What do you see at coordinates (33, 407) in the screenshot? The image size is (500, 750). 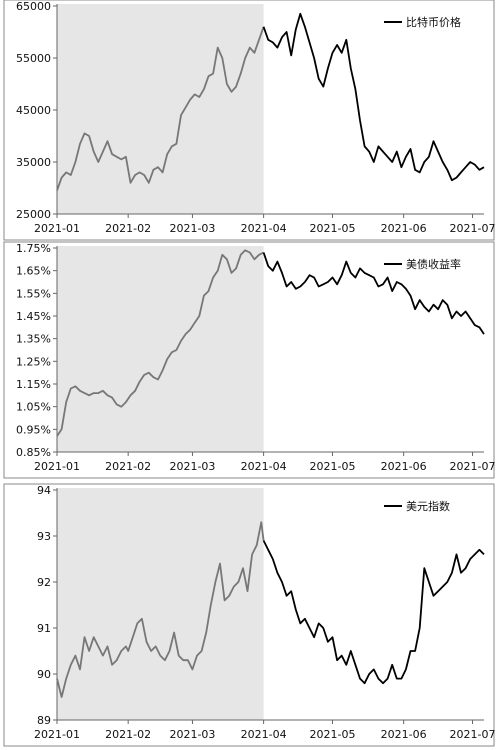 I see `y-tick-label: 1.05%` at bounding box center [33, 407].